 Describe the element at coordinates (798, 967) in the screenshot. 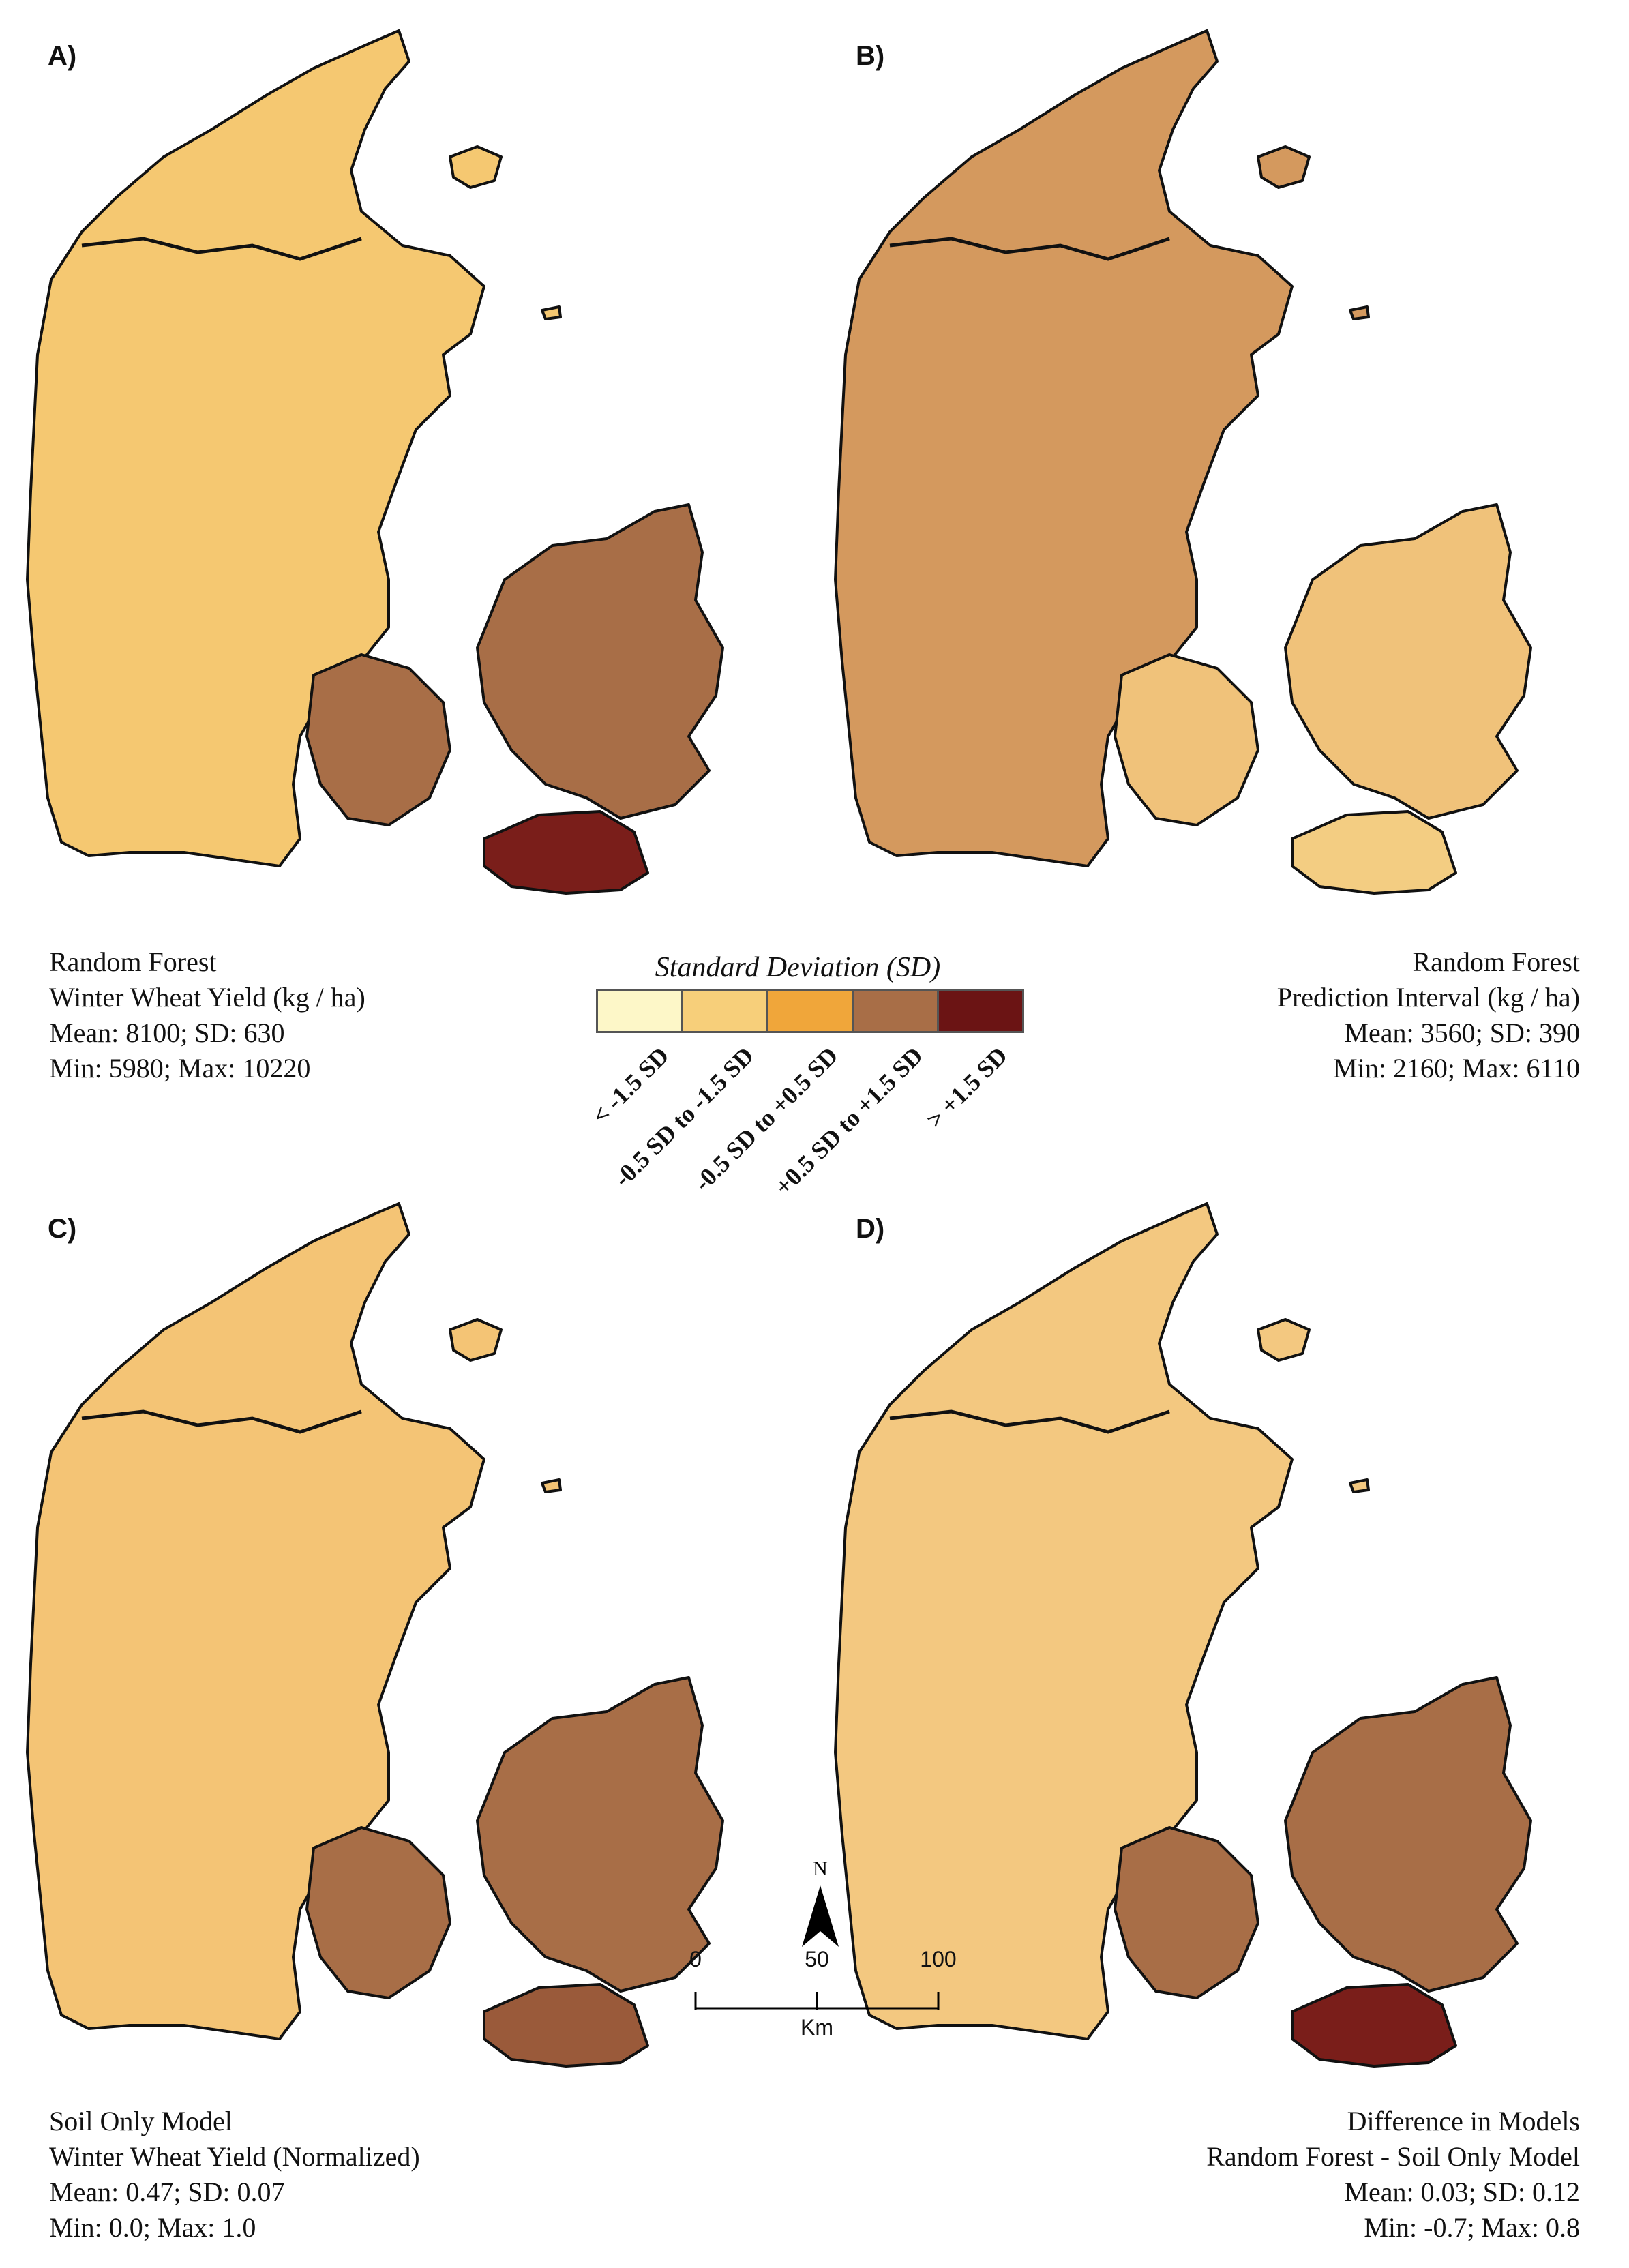

I see `legend-title: Standard Deviation (SD)` at that location.